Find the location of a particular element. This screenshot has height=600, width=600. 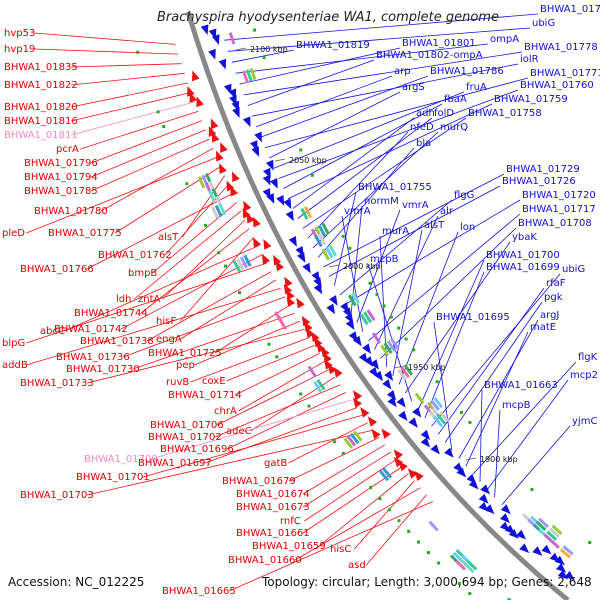

right-gene-label: ompA is located at coordinates (504, 39).